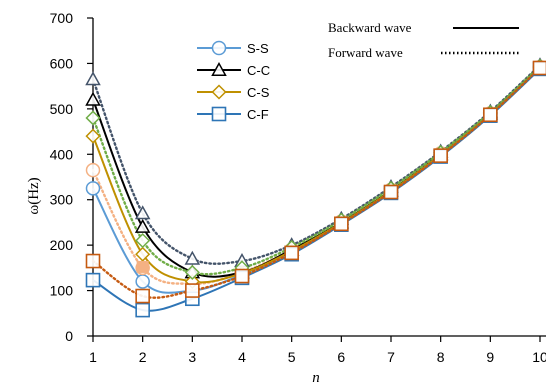  Describe the element at coordinates (490, 357) in the screenshot. I see `x-tick-label: 9` at that location.